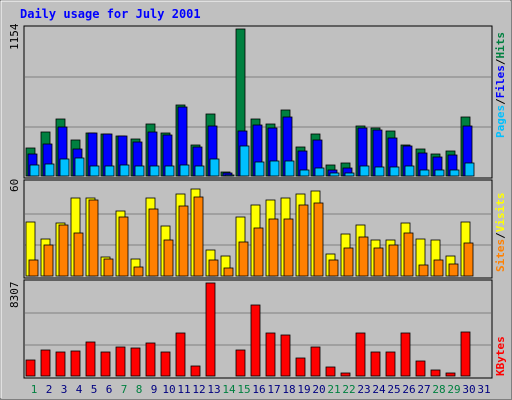 This screenshot has height=400, width=512. I want to click on x-tick-label-day-20: 20, so click(318, 389).